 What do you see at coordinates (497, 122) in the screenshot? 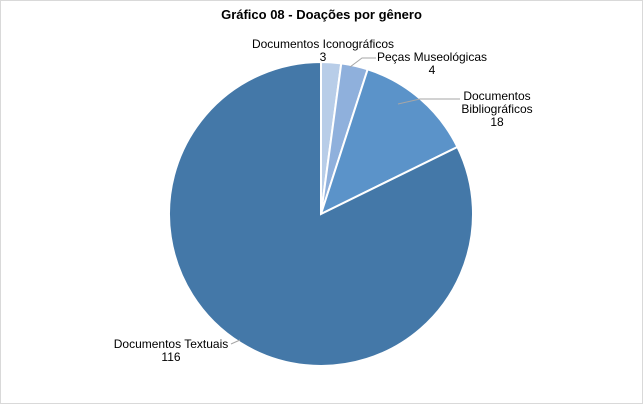
I see `label-bibliograficos-value: 18` at bounding box center [497, 122].